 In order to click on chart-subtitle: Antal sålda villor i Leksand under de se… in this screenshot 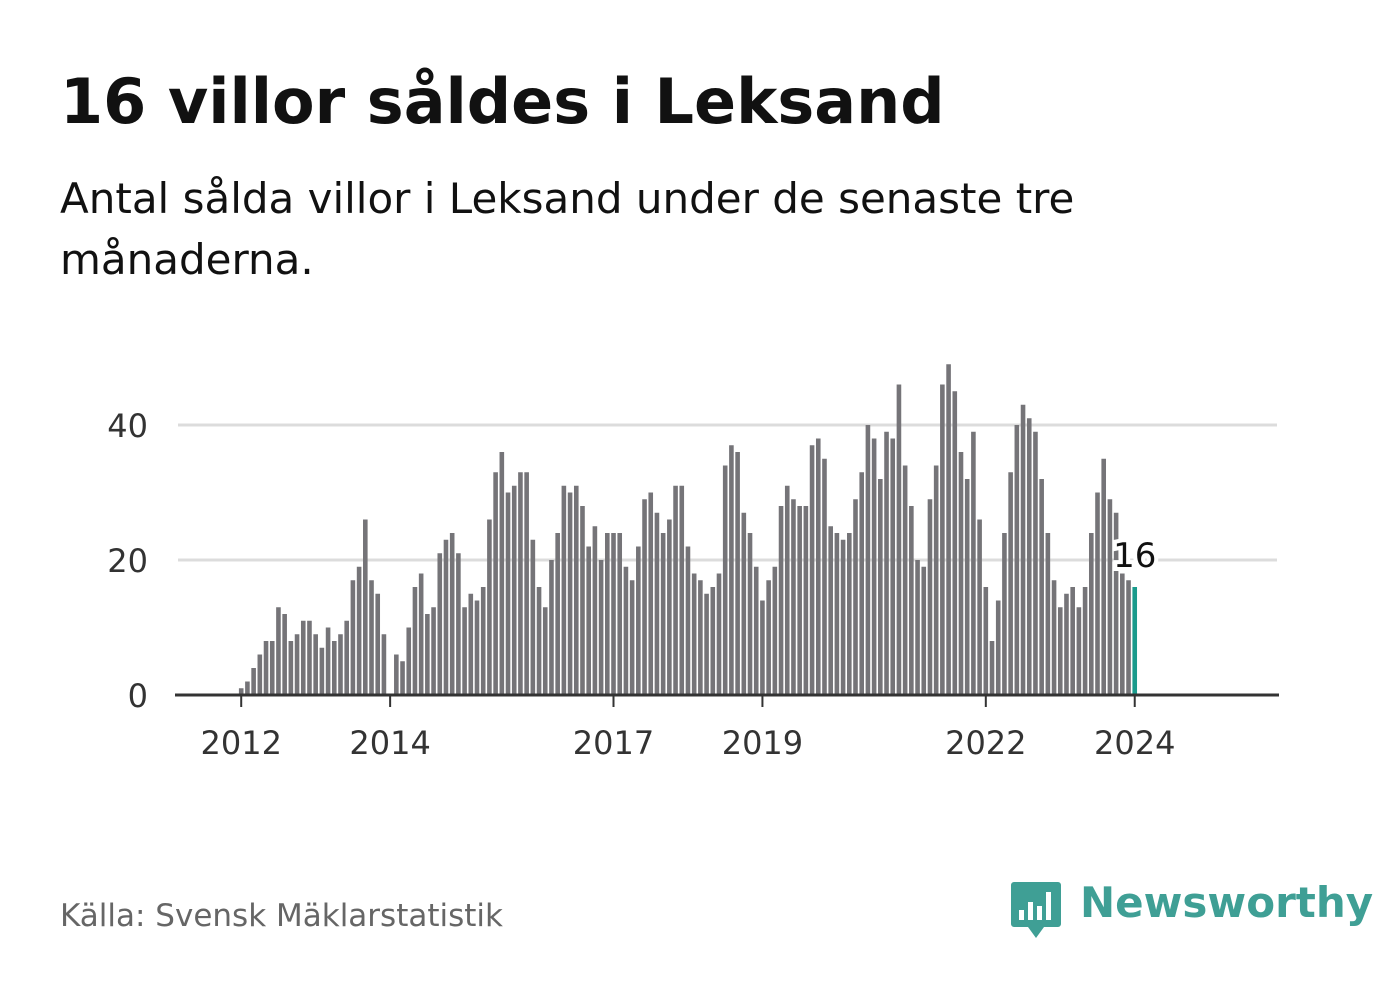, I will do `click(567, 229)`.